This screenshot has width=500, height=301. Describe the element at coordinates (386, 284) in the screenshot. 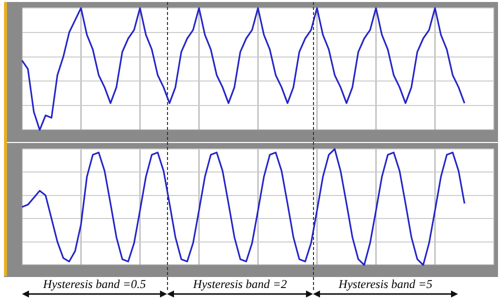

I see `text: Hysteresis band =5` at that location.